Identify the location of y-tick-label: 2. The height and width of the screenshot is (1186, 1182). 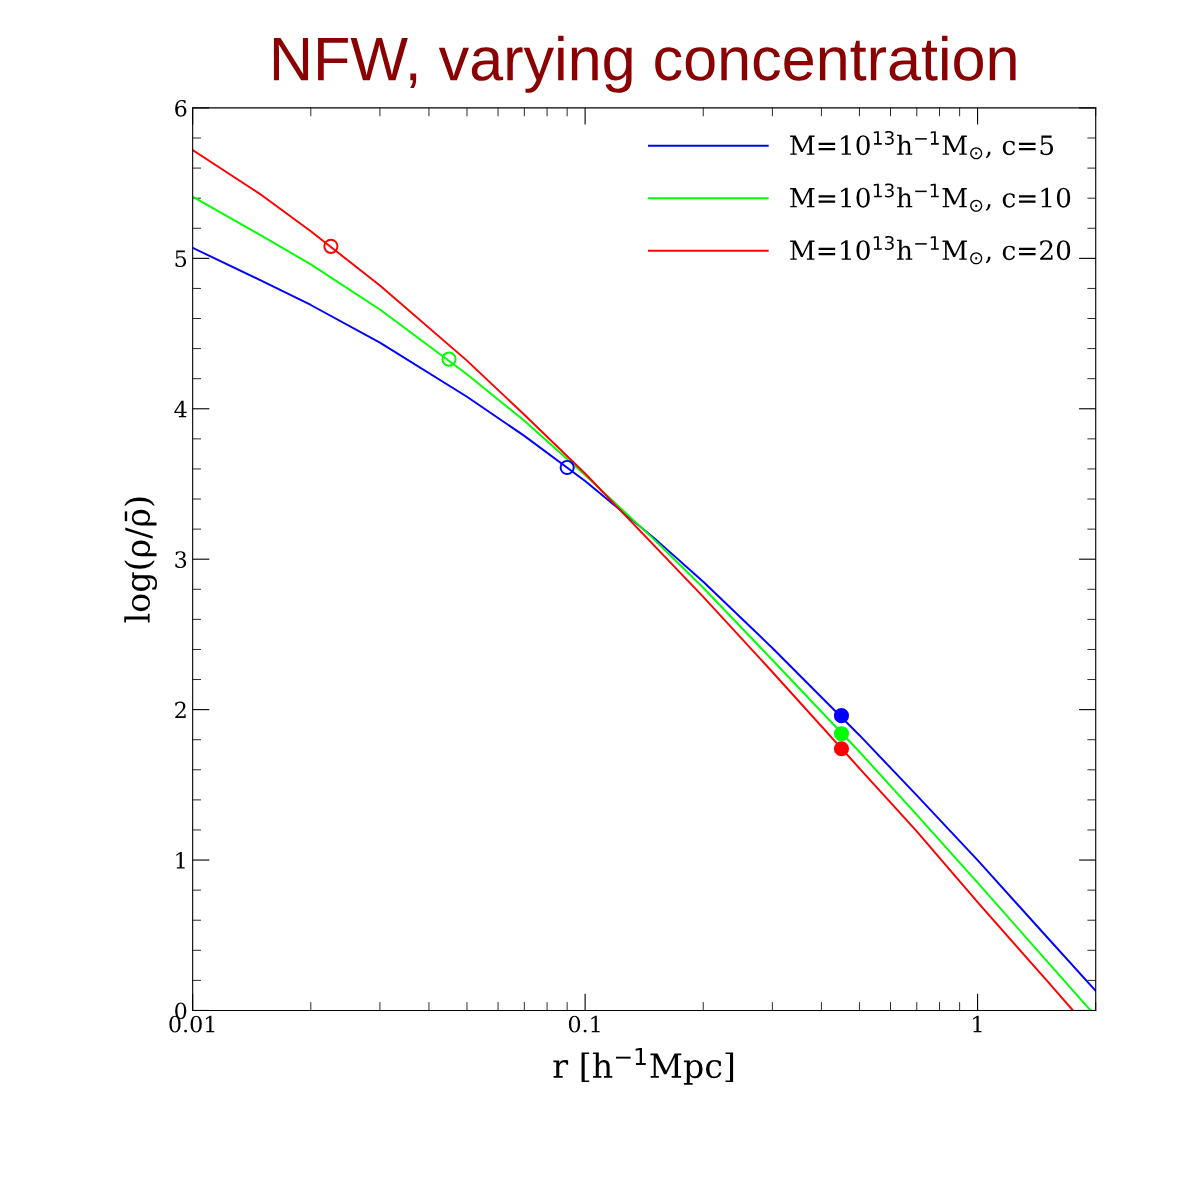
(180, 710).